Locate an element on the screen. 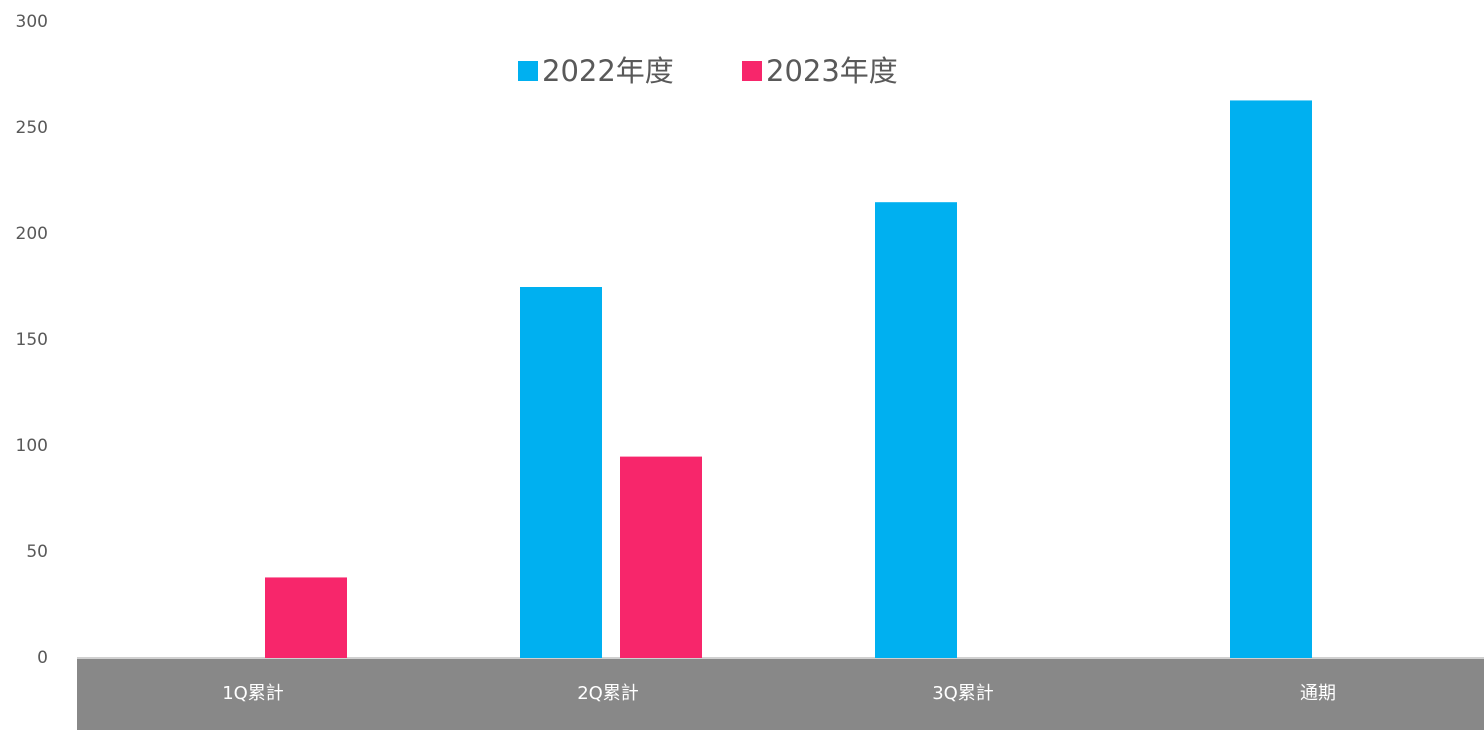 Image resolution: width=1484 pixels, height=730 pixels. y-tick-label: 50 is located at coordinates (37, 552).